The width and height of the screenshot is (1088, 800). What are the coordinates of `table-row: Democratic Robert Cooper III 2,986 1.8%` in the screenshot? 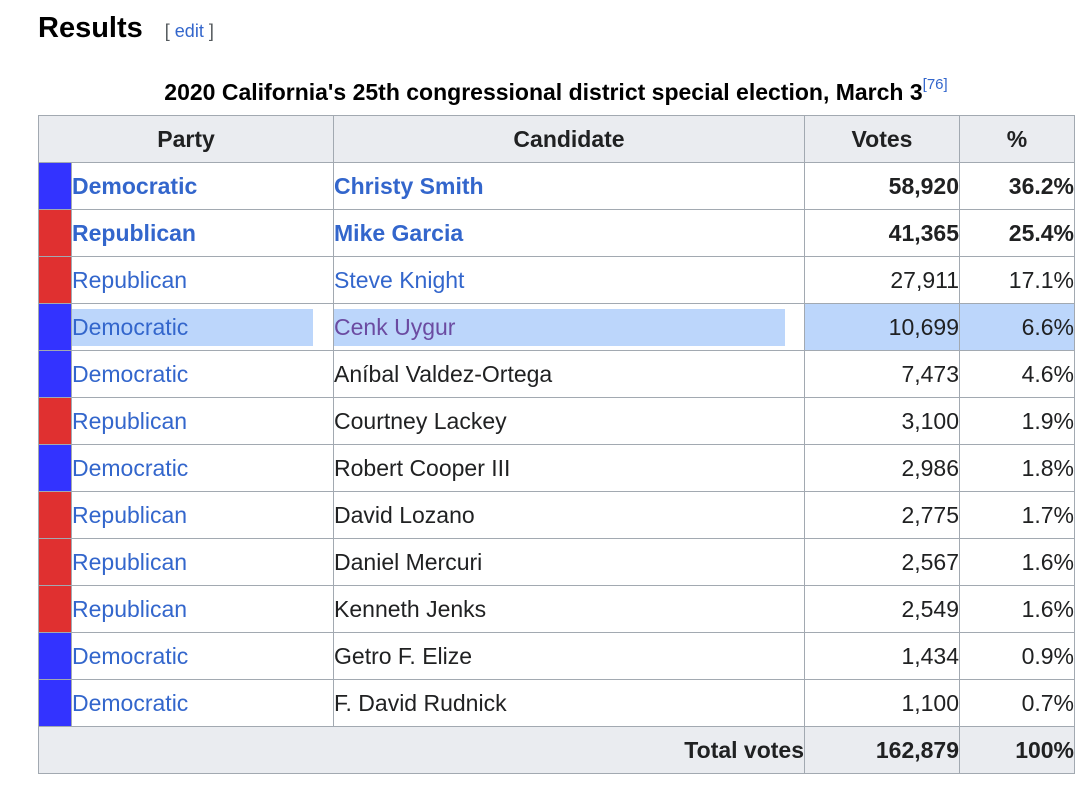 It's located at (557, 468).